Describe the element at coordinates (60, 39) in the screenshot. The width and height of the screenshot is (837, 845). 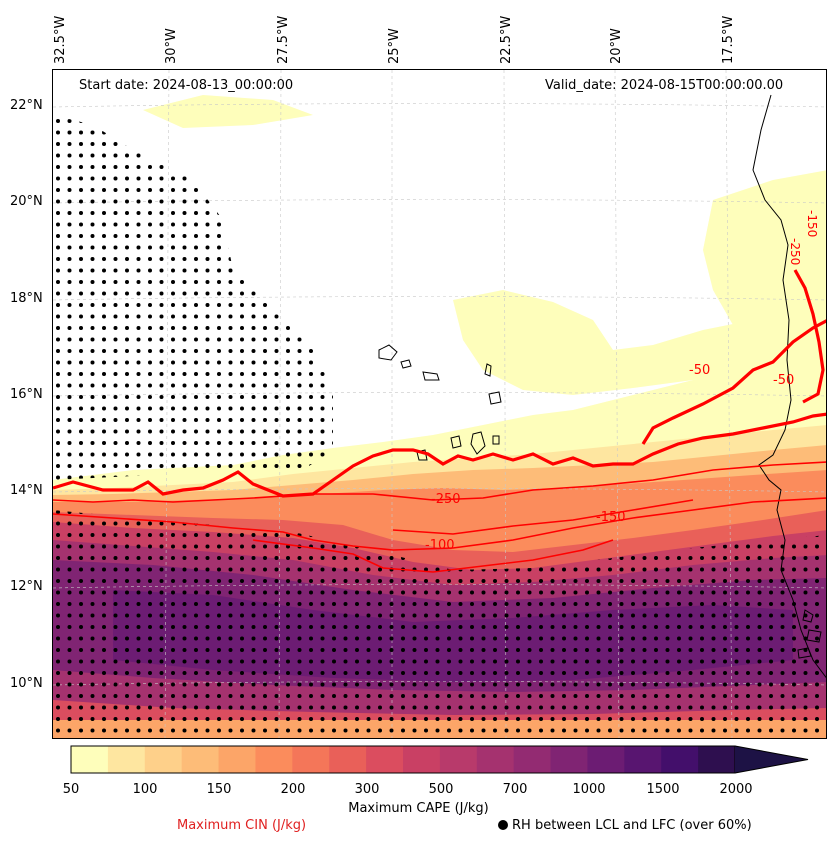
I see `lon-label-32-5w: 32.5°W` at that location.